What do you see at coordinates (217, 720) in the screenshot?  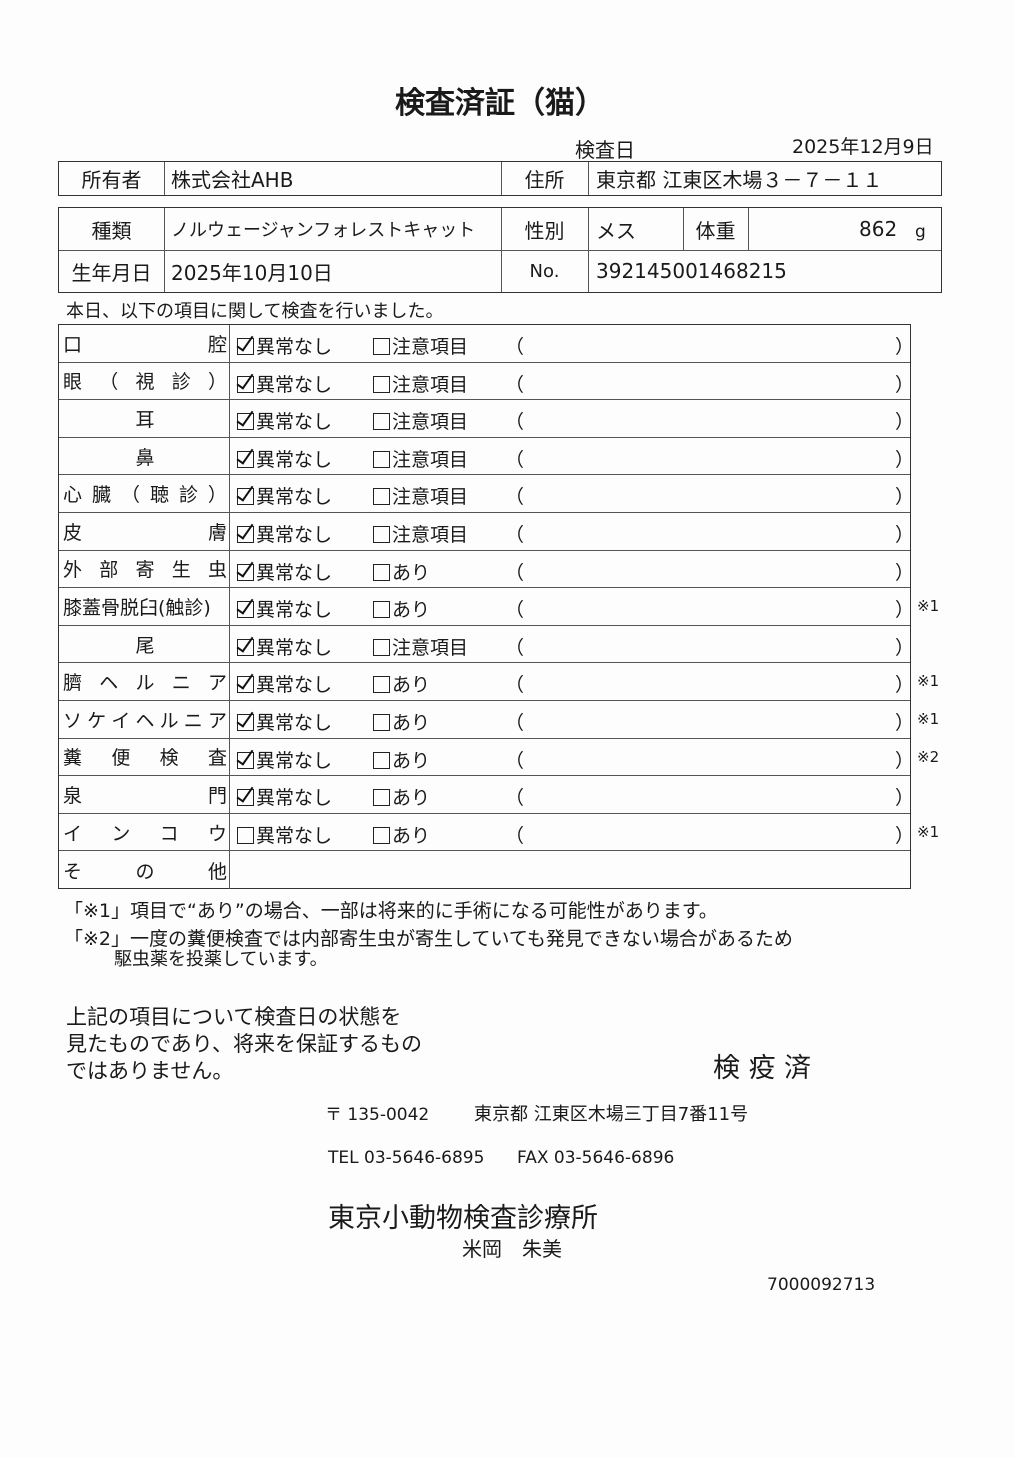 I see `item-label-char: ア` at bounding box center [217, 720].